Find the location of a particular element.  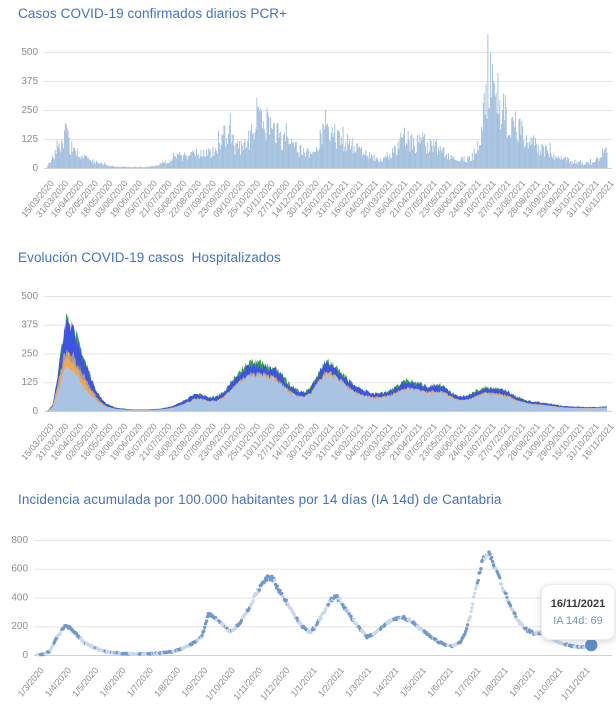

hospitalized-chart-title: Evolución COVID-19 casos Hospitalizados is located at coordinates (149, 257).